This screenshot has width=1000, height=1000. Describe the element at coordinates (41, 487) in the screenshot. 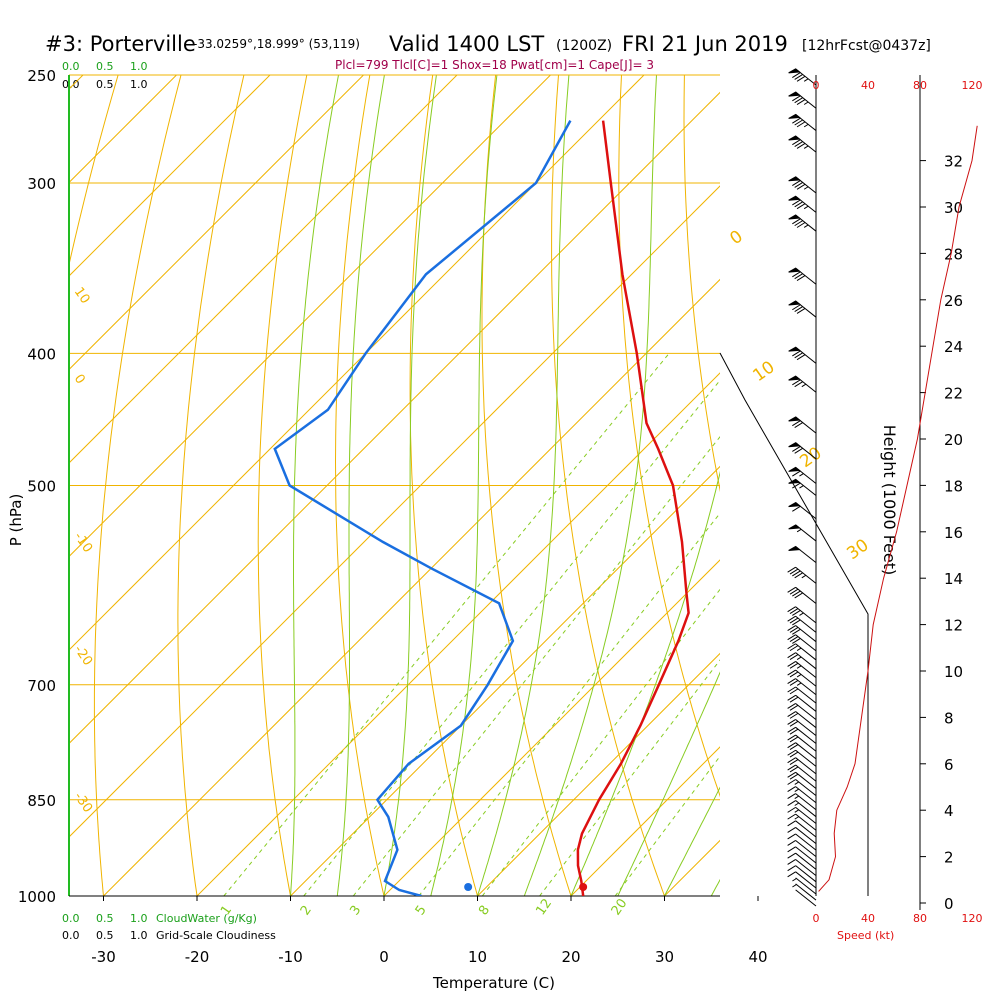

I see `pressure-tick-label: 500` at that location.